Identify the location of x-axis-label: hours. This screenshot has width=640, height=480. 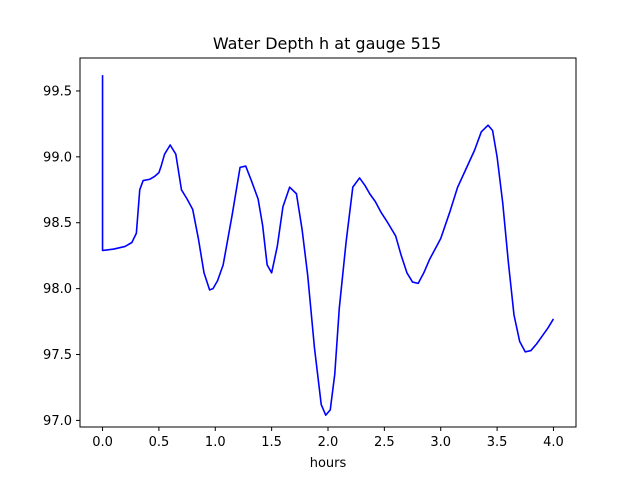
(328, 463).